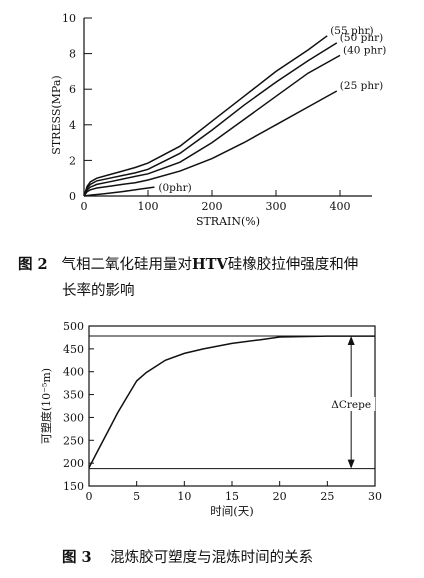 The height and width of the screenshot is (578, 424). Describe the element at coordinates (209, 264) in the screenshot. I see `caption-strong: HTV` at that location.